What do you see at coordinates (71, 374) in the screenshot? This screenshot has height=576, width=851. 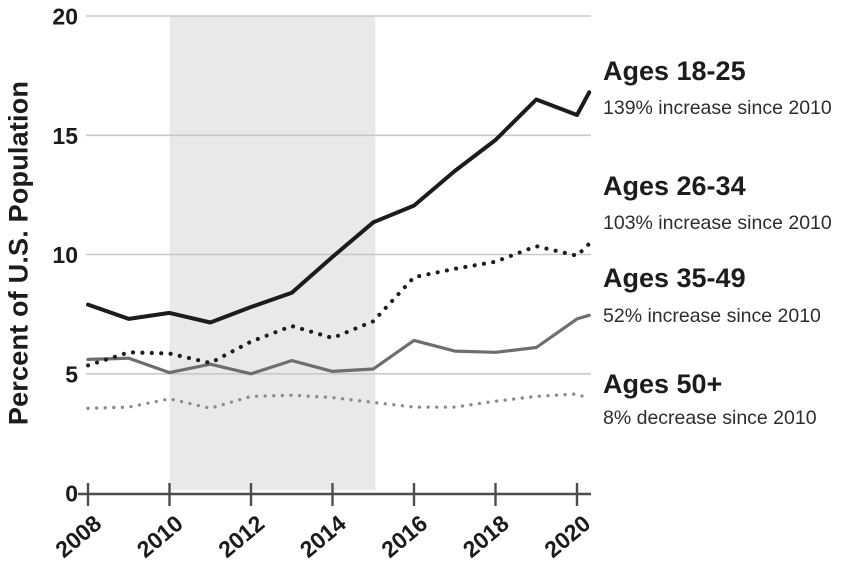 I see `y-tick-label-5: 5` at bounding box center [71, 374].